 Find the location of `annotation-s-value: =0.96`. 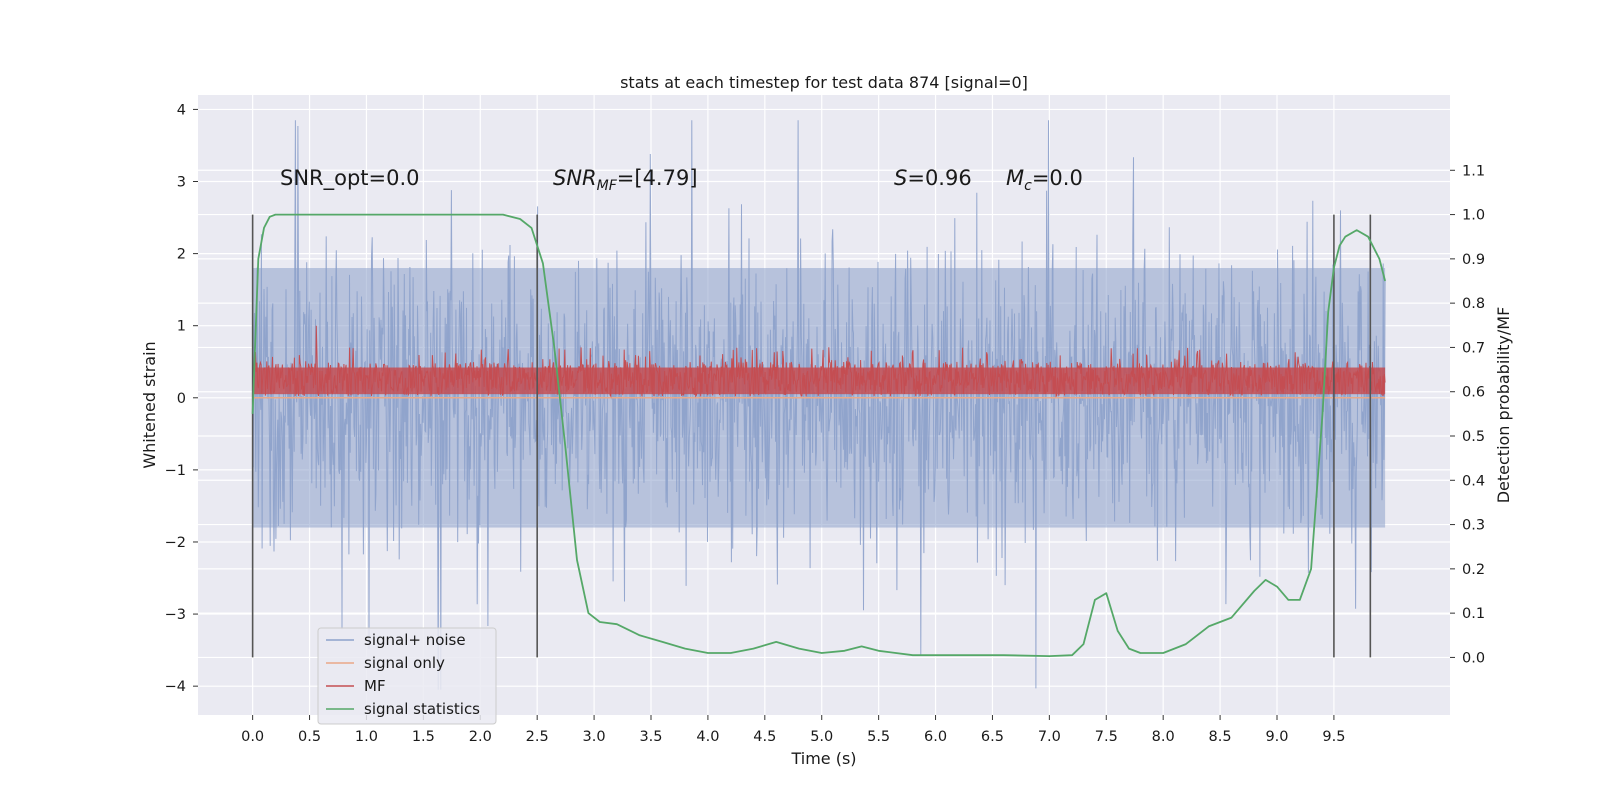

annotation-s-value: =0.96 is located at coordinates (939, 178).